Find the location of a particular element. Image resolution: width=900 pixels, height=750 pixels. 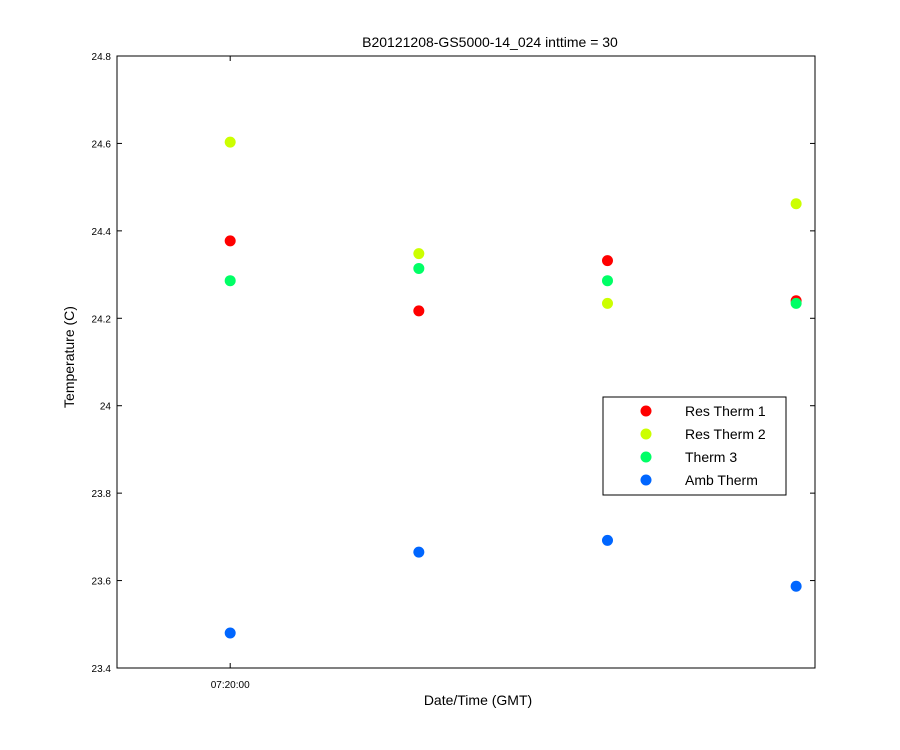

legend-box is located at coordinates (694, 446).